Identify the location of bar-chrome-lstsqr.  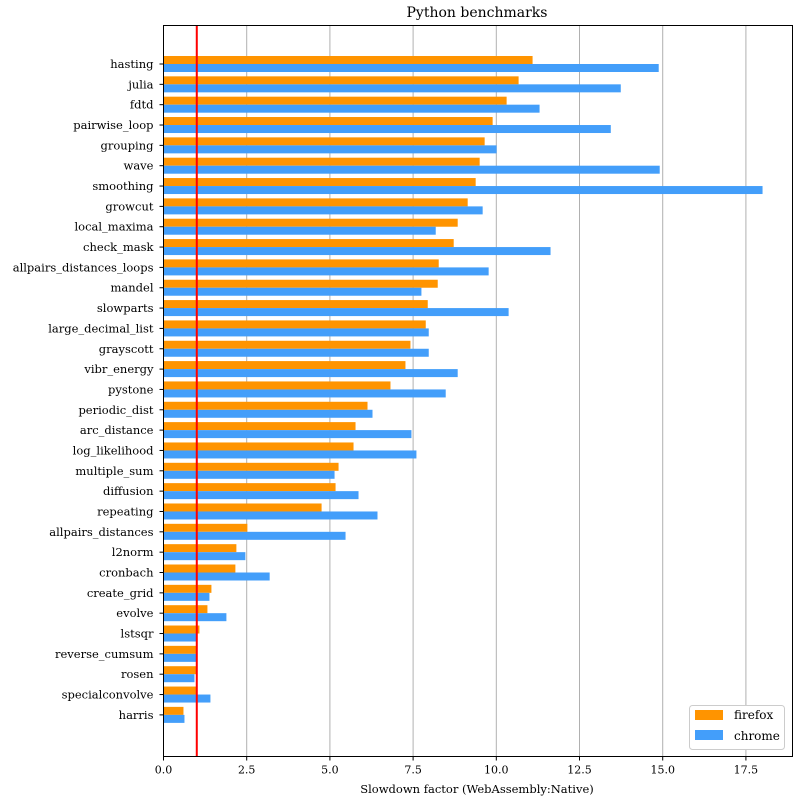
(180, 637).